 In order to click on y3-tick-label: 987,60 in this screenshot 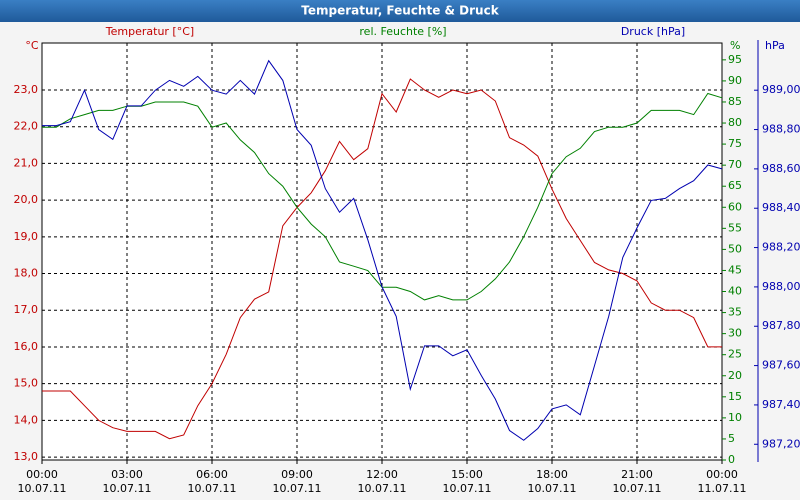, I will do `click(781, 365)`.